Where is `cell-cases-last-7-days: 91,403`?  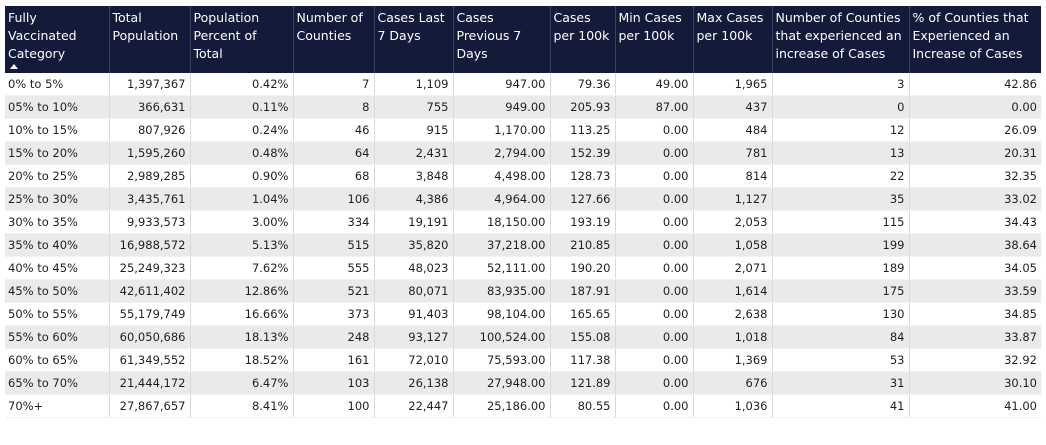 cell-cases-last-7-days: 91,403 is located at coordinates (414, 314).